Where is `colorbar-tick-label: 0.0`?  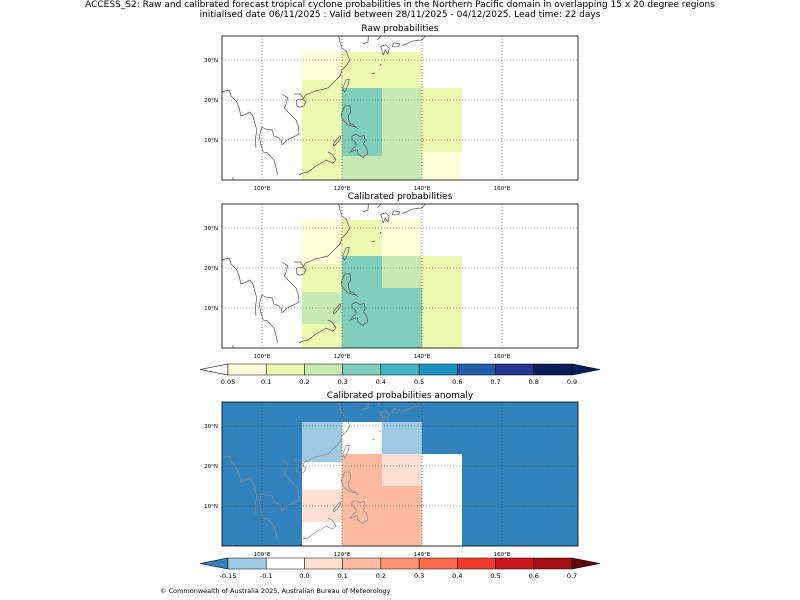
colorbar-tick-label: 0.0 is located at coordinates (304, 576).